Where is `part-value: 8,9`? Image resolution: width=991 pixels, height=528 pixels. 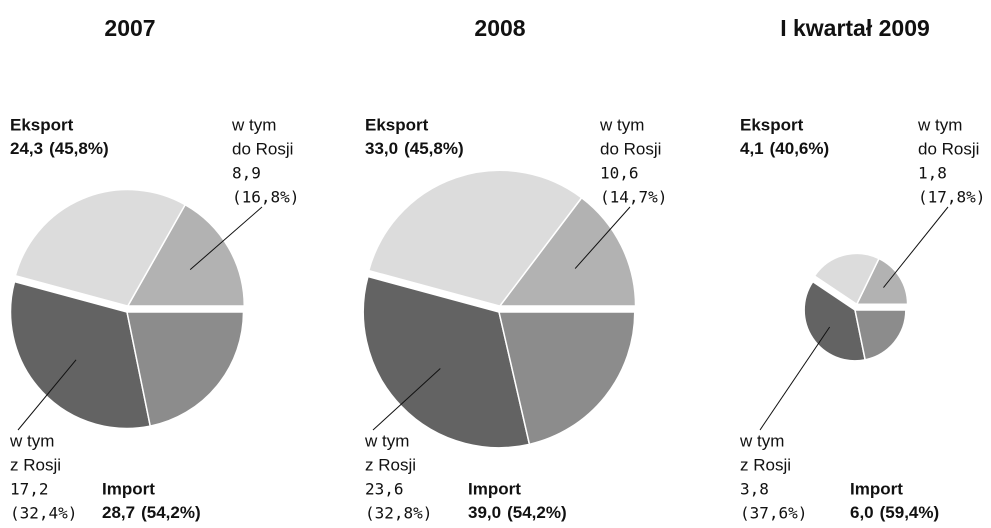
part-value: 8,9 is located at coordinates (246, 173).